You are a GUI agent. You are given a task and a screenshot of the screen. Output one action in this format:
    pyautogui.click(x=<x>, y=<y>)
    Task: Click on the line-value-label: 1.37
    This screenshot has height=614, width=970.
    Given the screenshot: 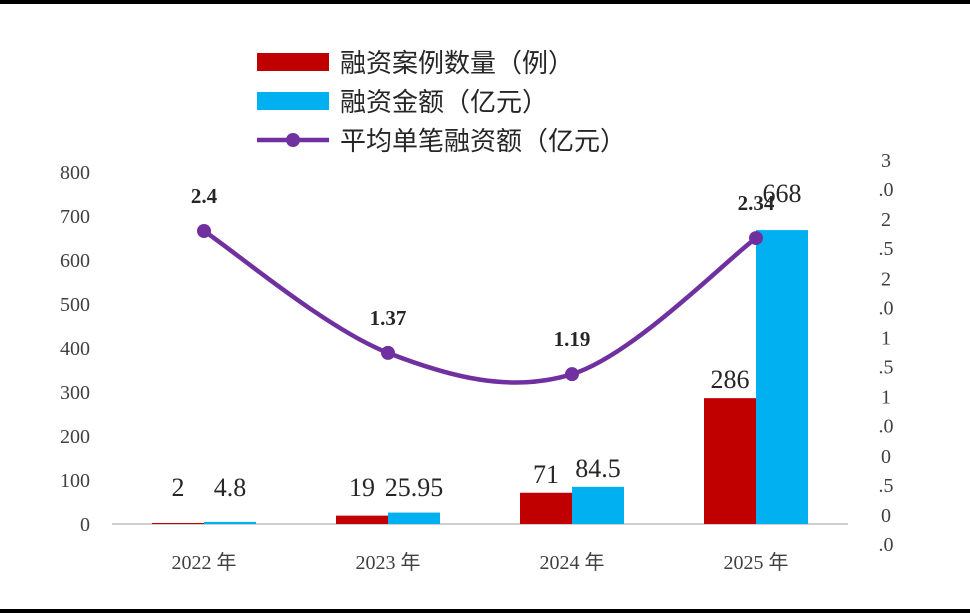 What is the action you would take?
    pyautogui.click(x=388, y=318)
    